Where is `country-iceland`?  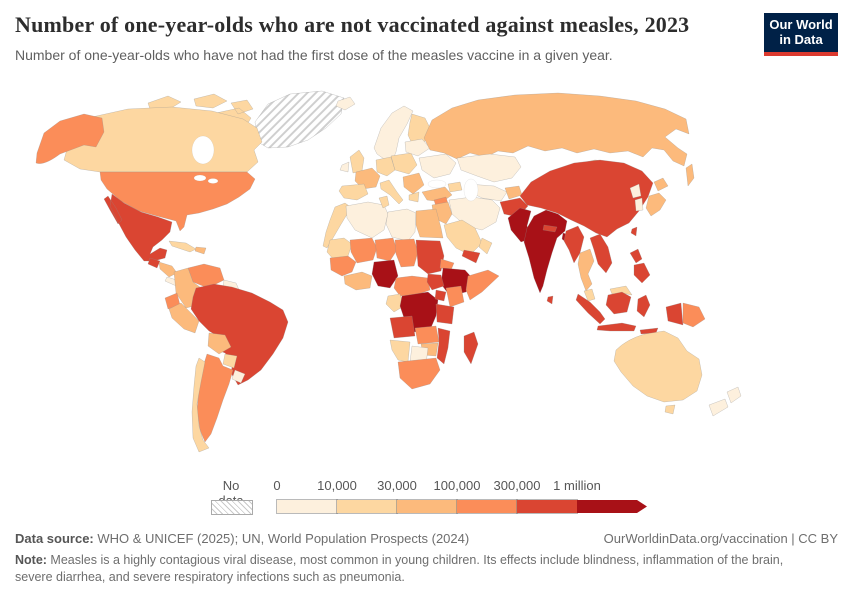
country-iceland is located at coordinates (345, 103).